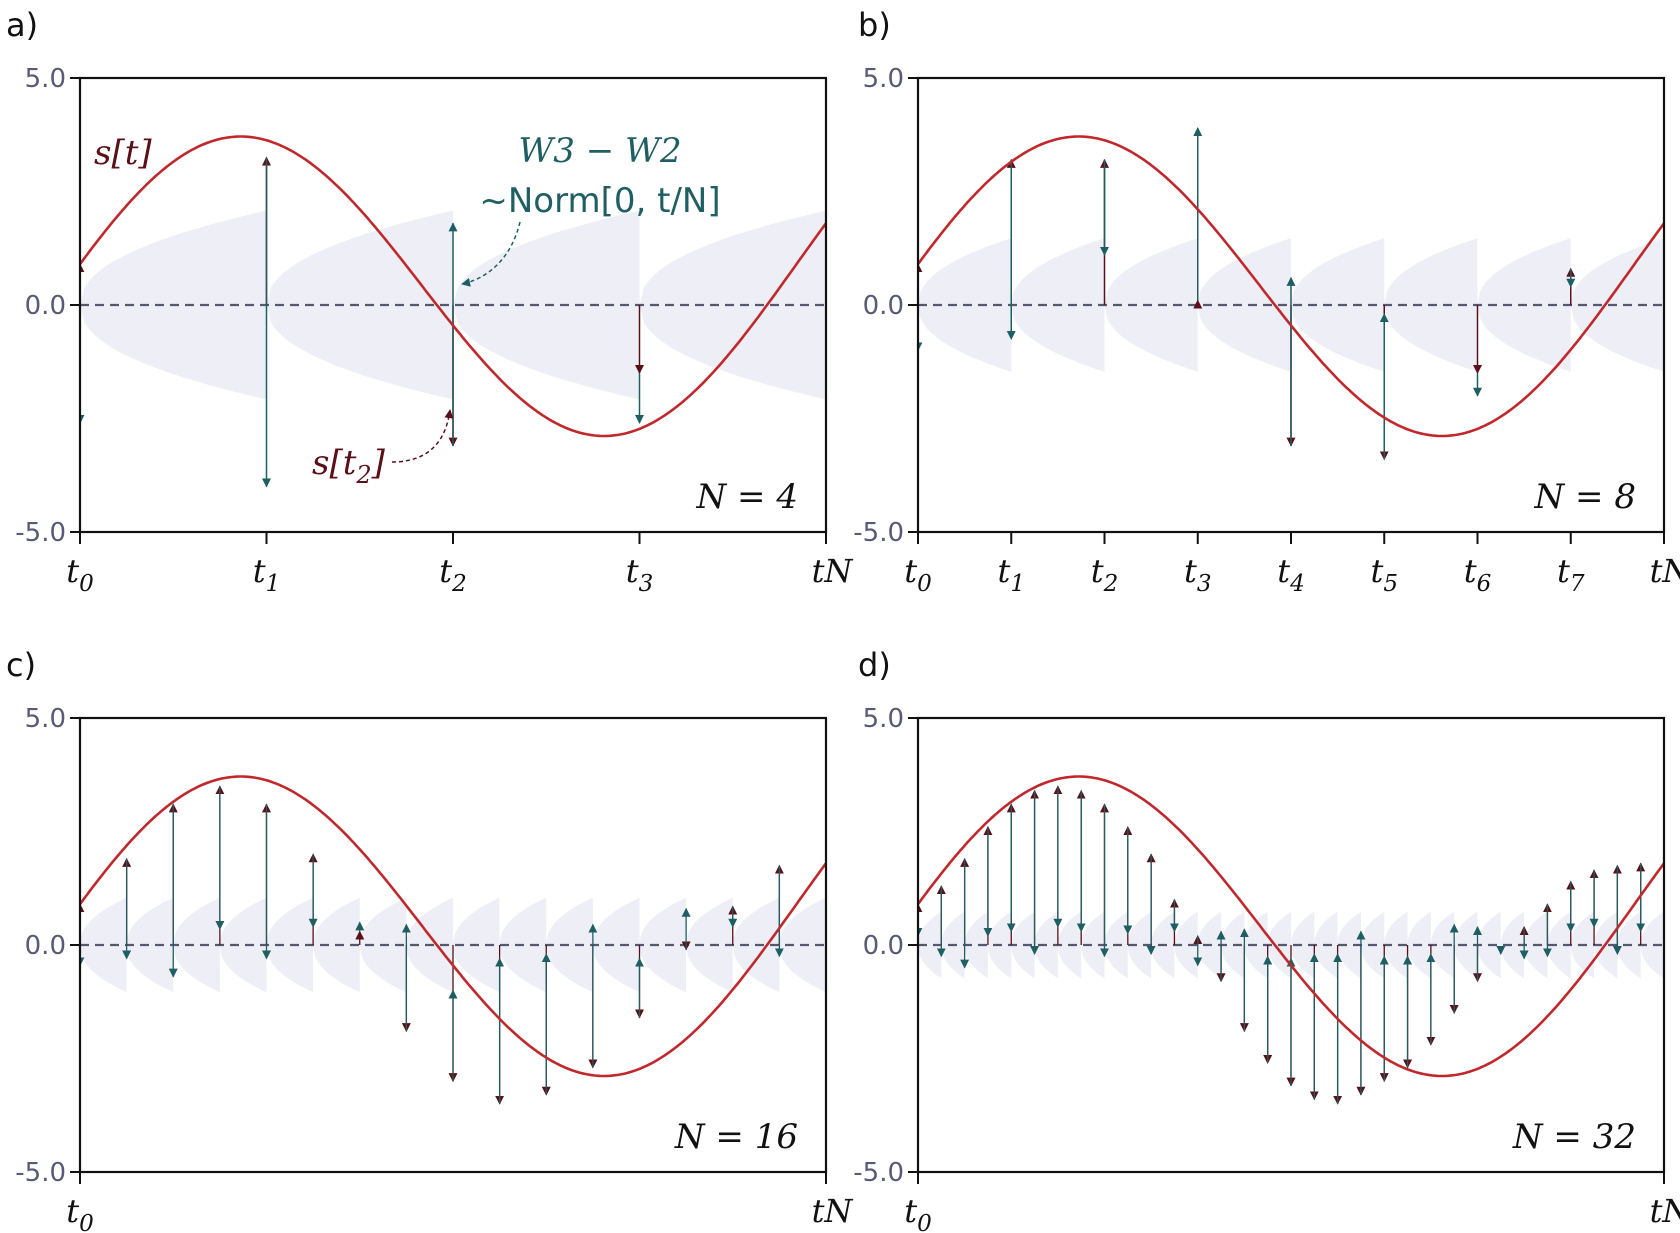  What do you see at coordinates (491, 254) in the screenshot?
I see `noise-pointer` at bounding box center [491, 254].